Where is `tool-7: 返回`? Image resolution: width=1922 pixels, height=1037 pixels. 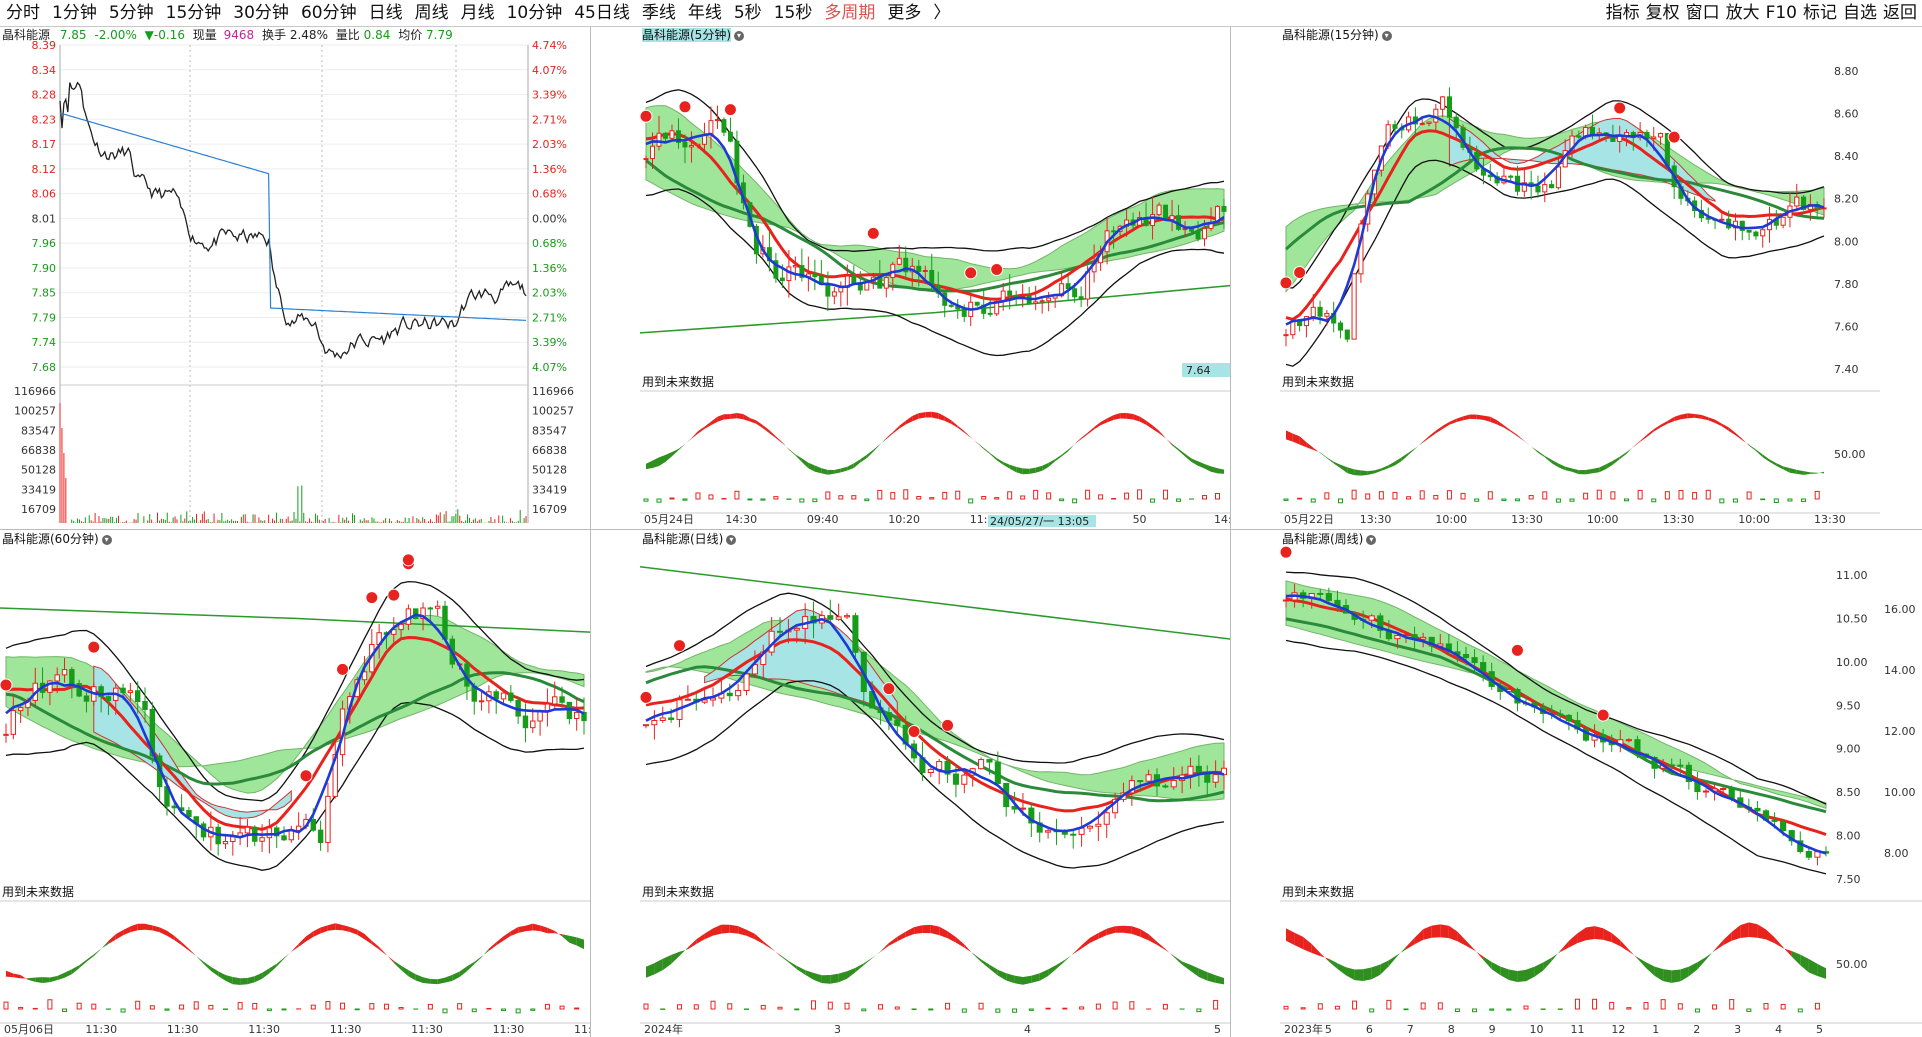
tool-7: 返回 is located at coordinates (1900, 13).